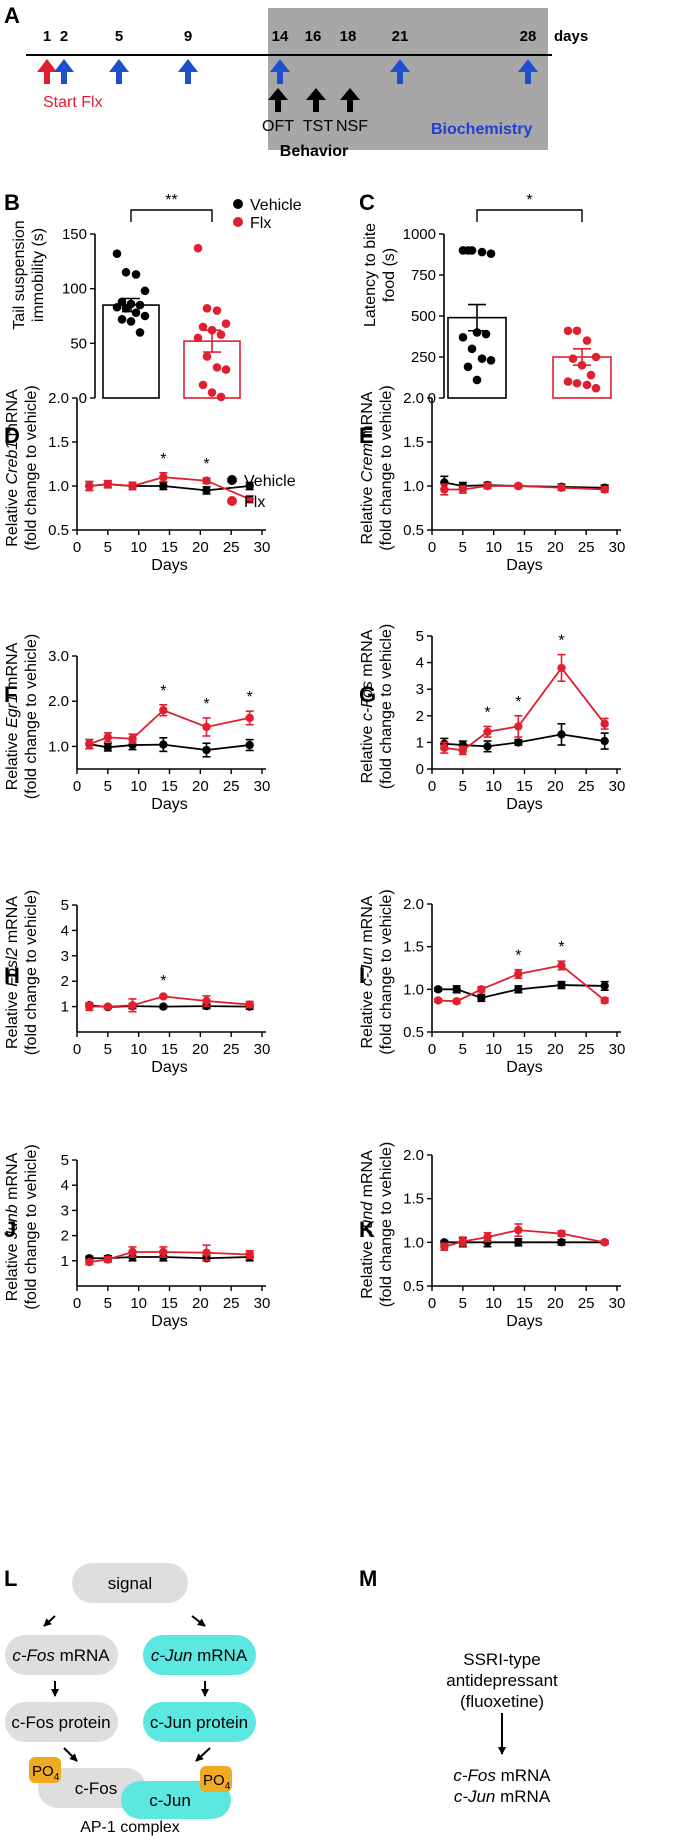 This screenshot has height=1836, width=685. What do you see at coordinates (413, 1155) in the screenshot?
I see `y-tick-label: 2.0` at bounding box center [413, 1155].